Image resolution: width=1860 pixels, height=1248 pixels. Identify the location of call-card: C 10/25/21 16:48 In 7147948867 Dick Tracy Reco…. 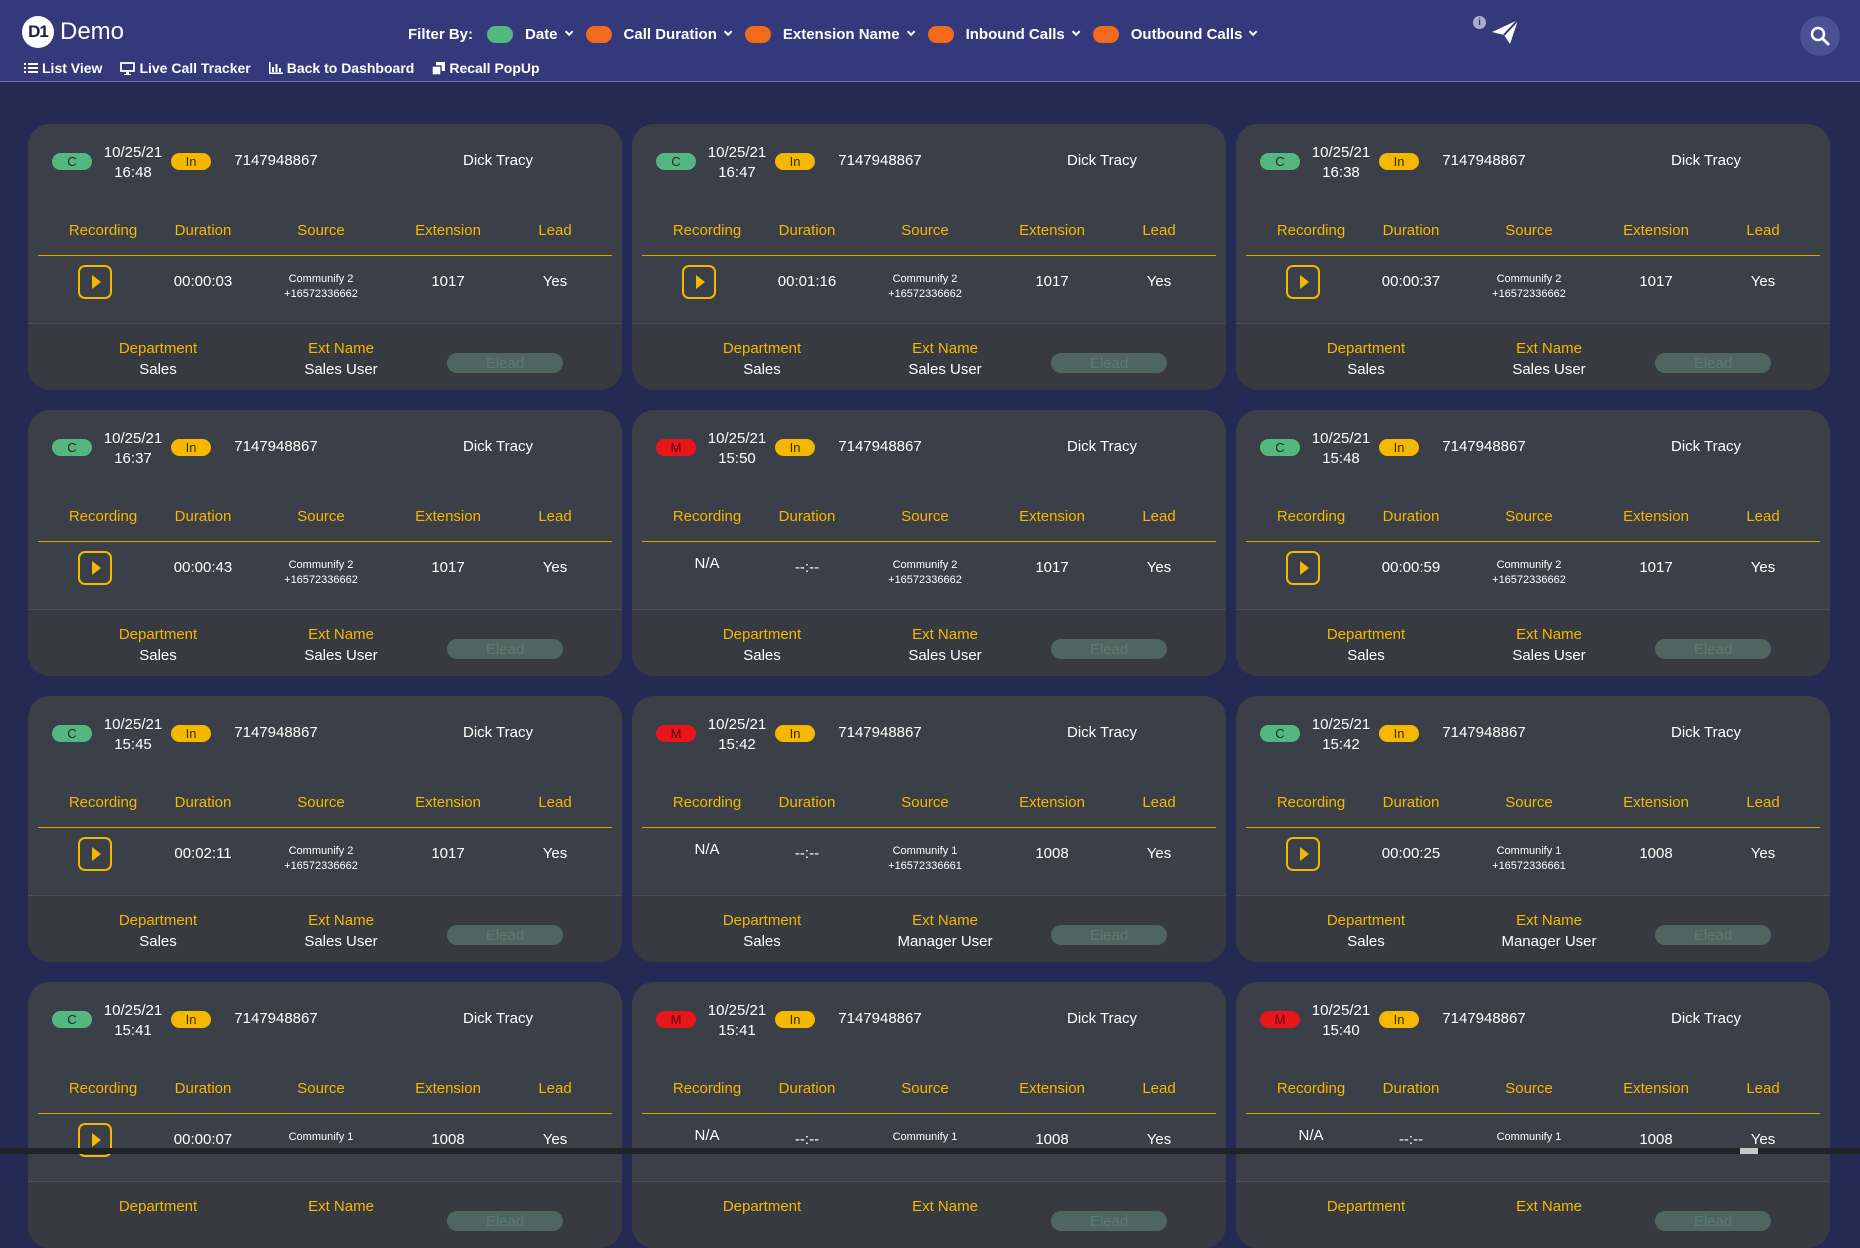
(325, 257).